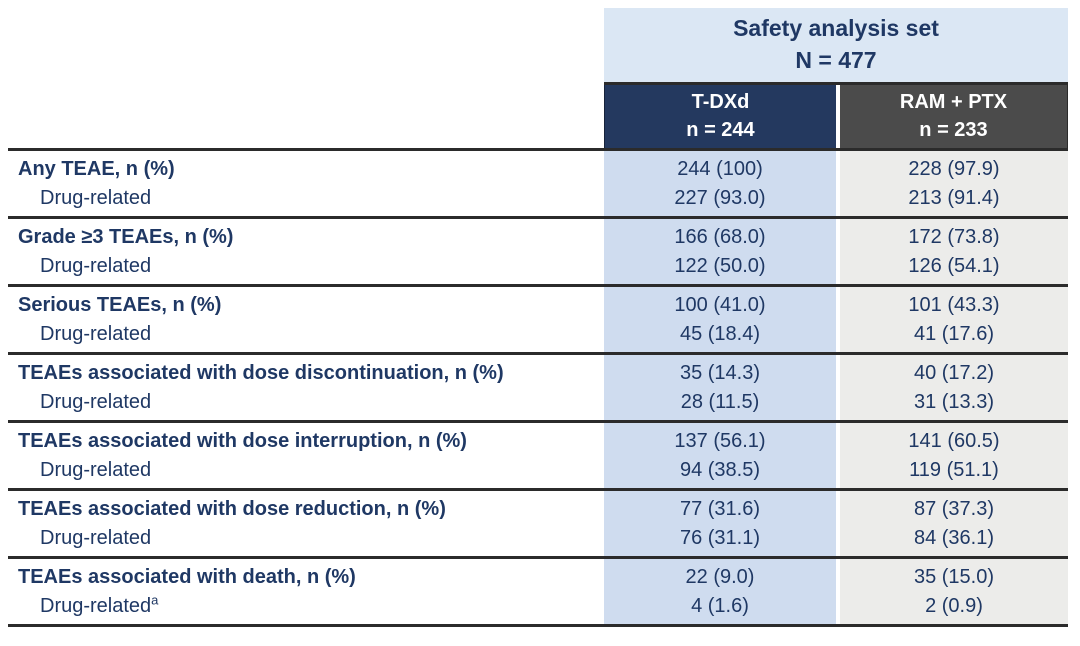  What do you see at coordinates (720, 441) in the screenshot?
I see `value-main: 137 (56.1)` at bounding box center [720, 441].